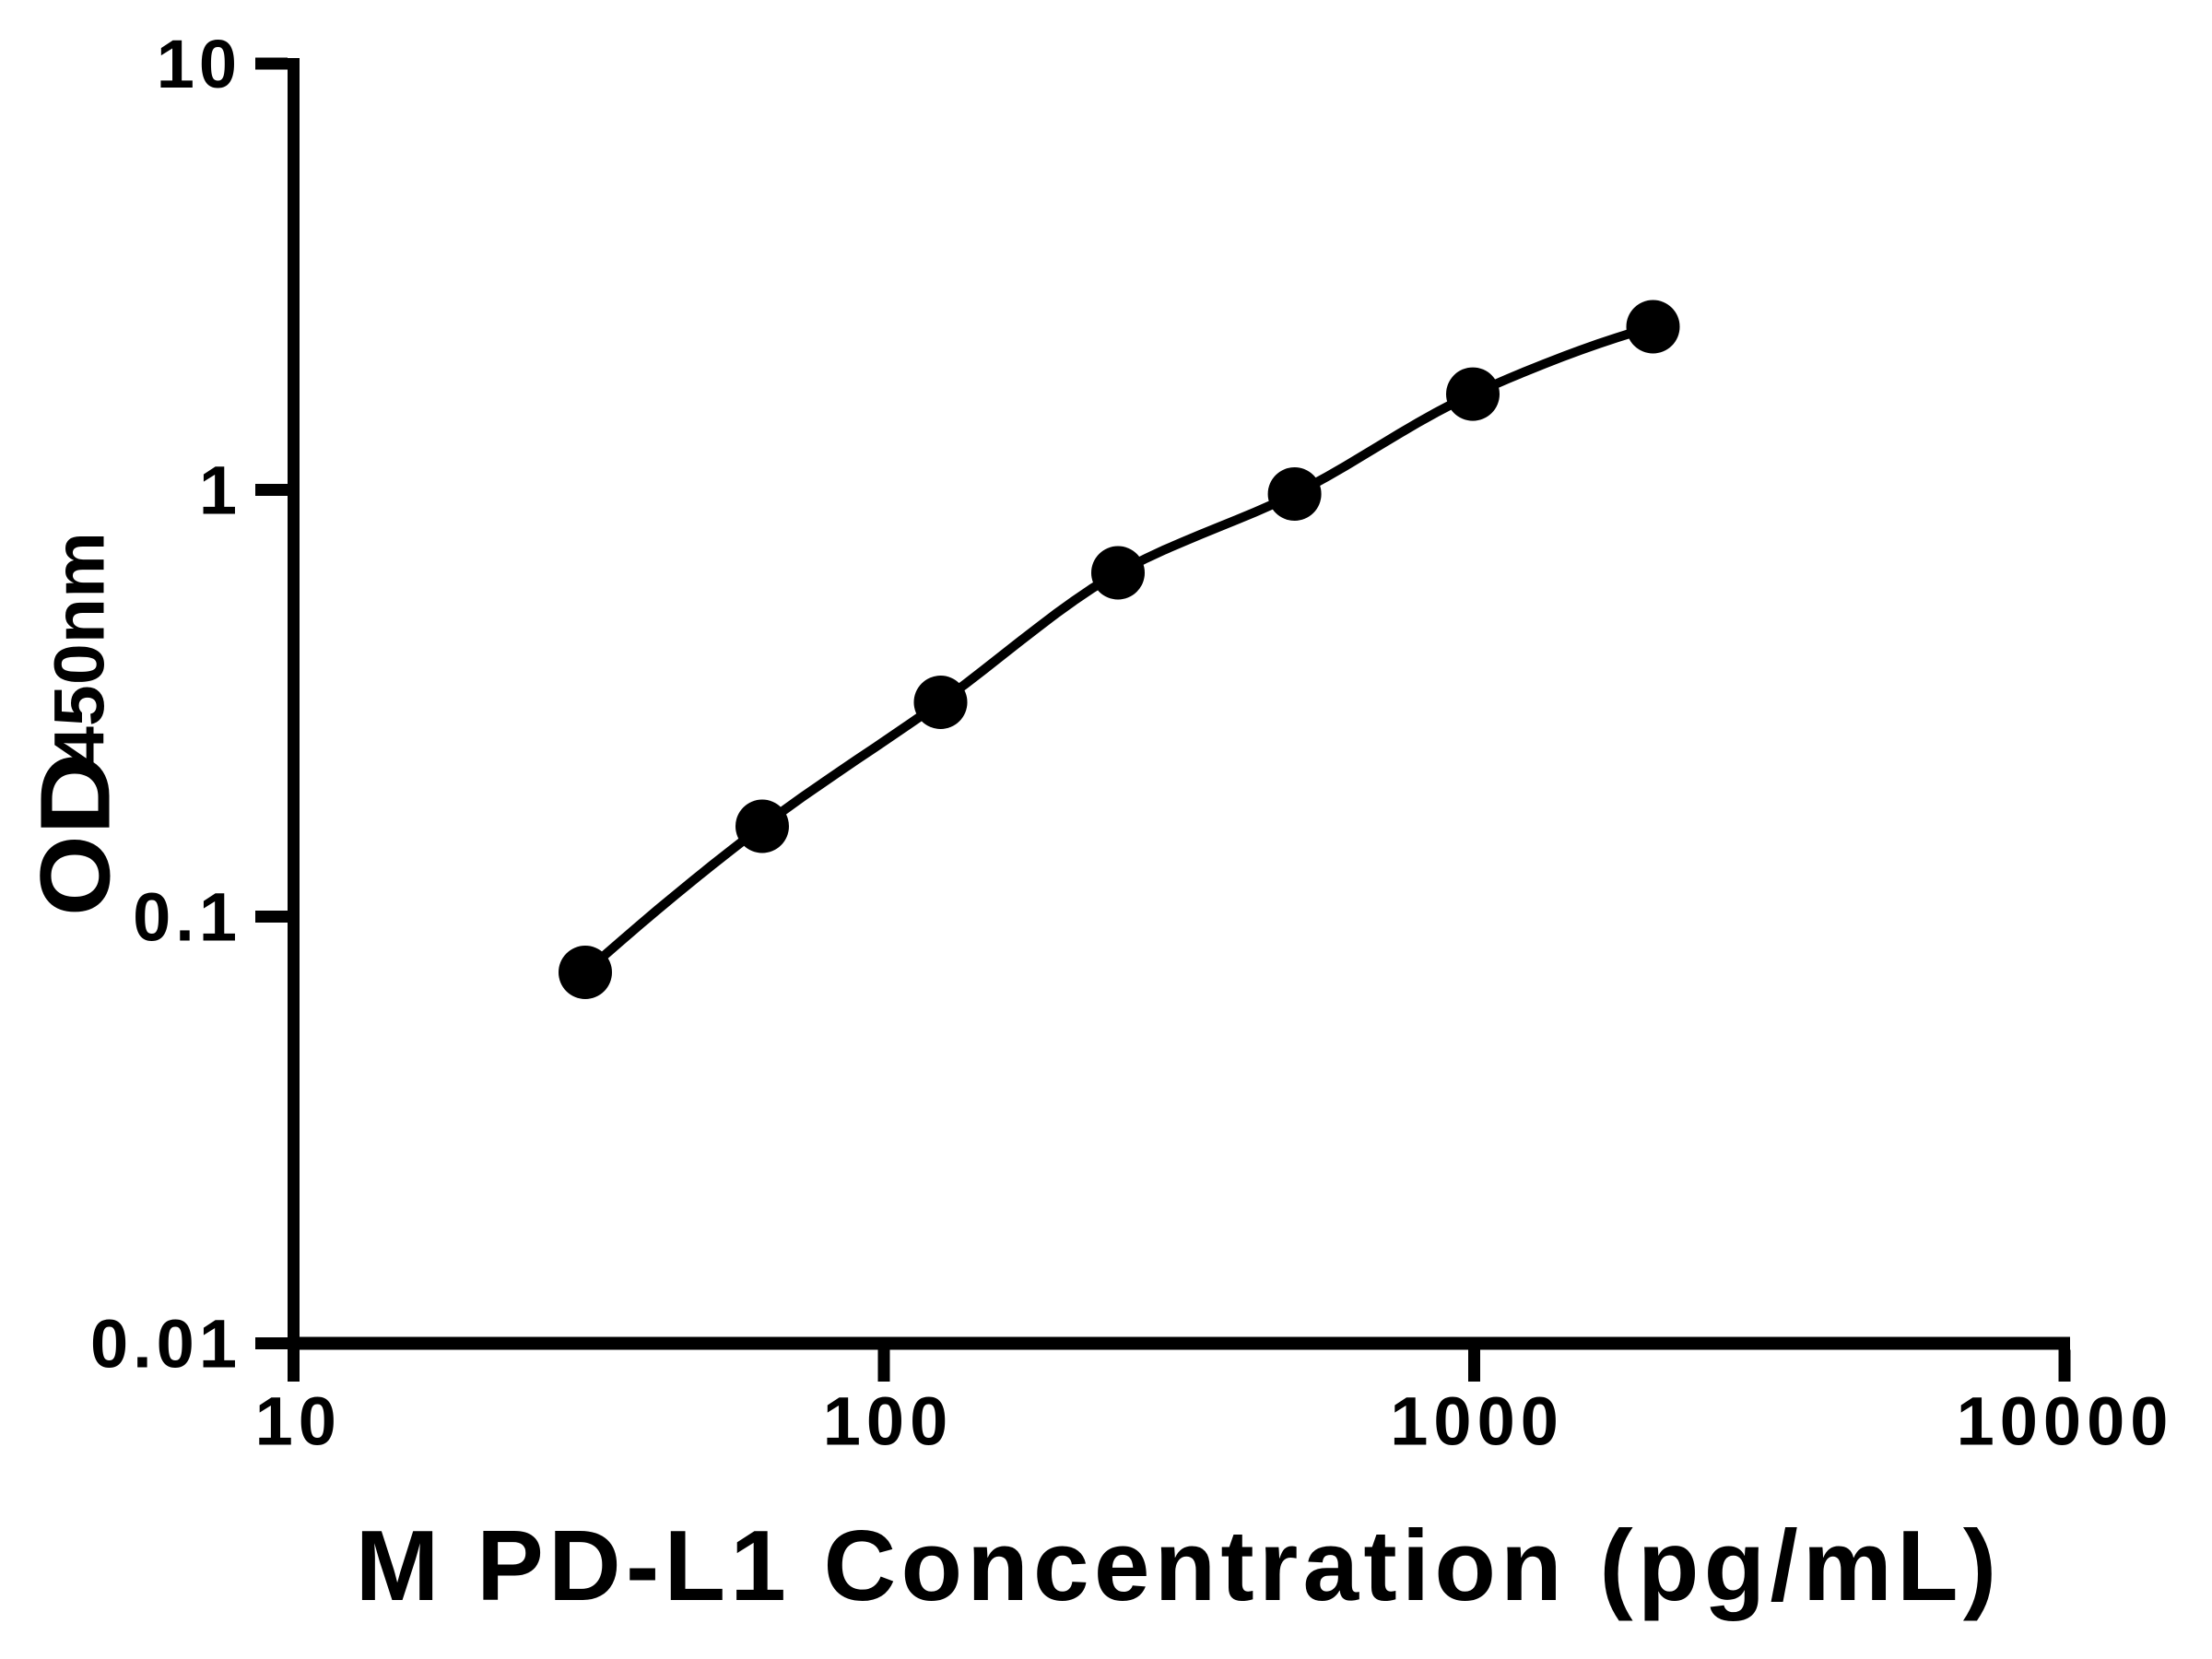 The image size is (2212, 1659). I want to click on svg-text: 1000, so click(1477, 1421).